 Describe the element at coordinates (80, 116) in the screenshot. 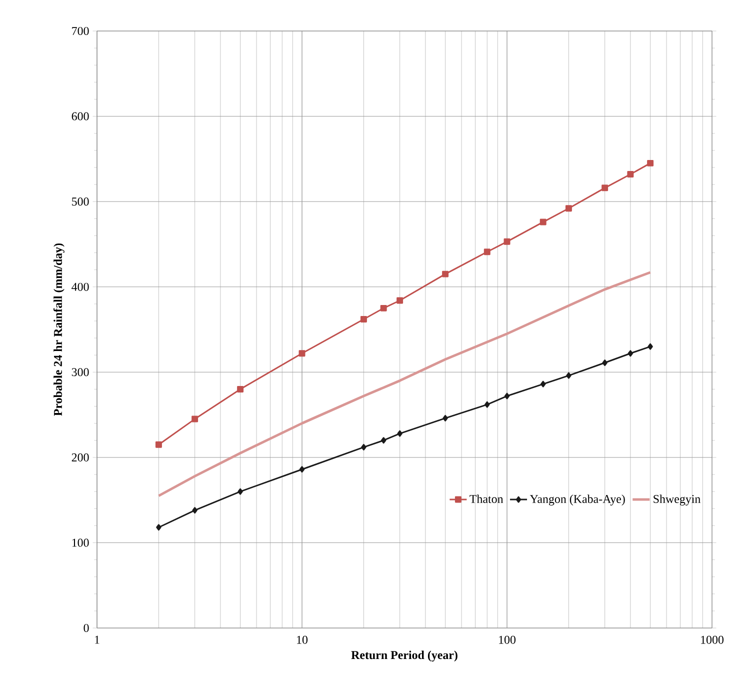

I see `y-tick-label: 600` at that location.